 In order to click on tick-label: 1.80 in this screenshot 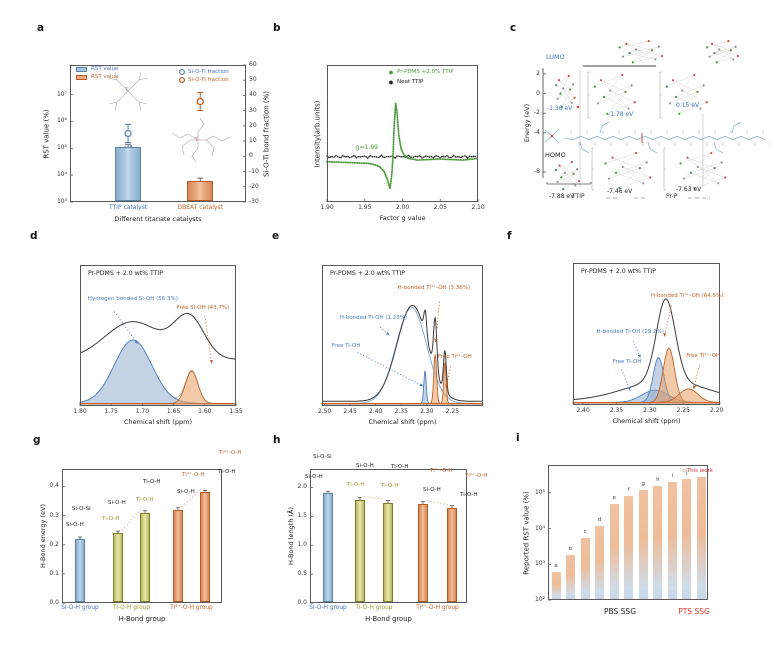, I will do `click(80, 411)`.